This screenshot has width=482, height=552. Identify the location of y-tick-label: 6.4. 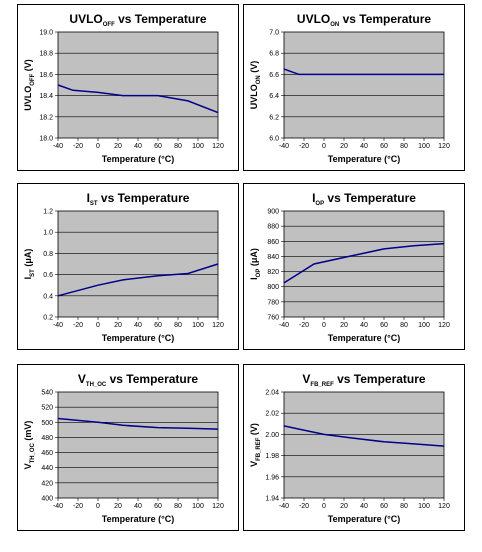
(274, 96).